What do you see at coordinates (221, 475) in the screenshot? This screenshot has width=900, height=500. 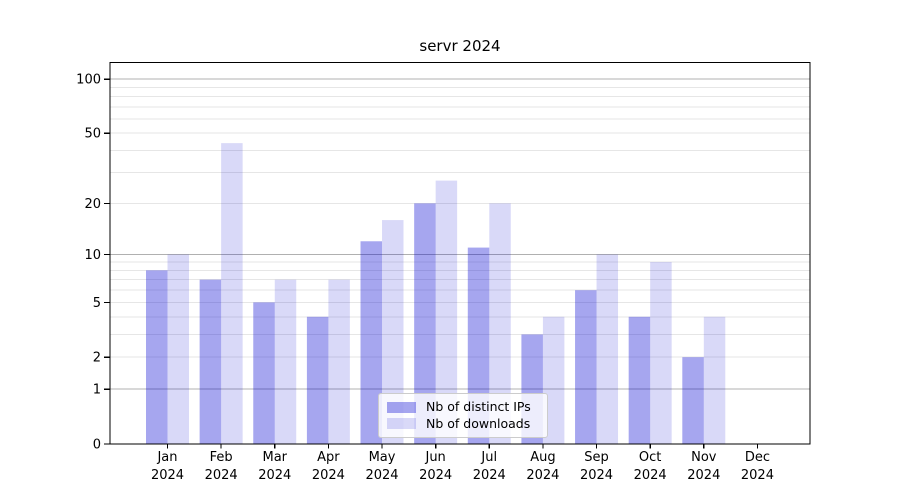 I see `x-tick-label-year-feb: 2024` at bounding box center [221, 475].